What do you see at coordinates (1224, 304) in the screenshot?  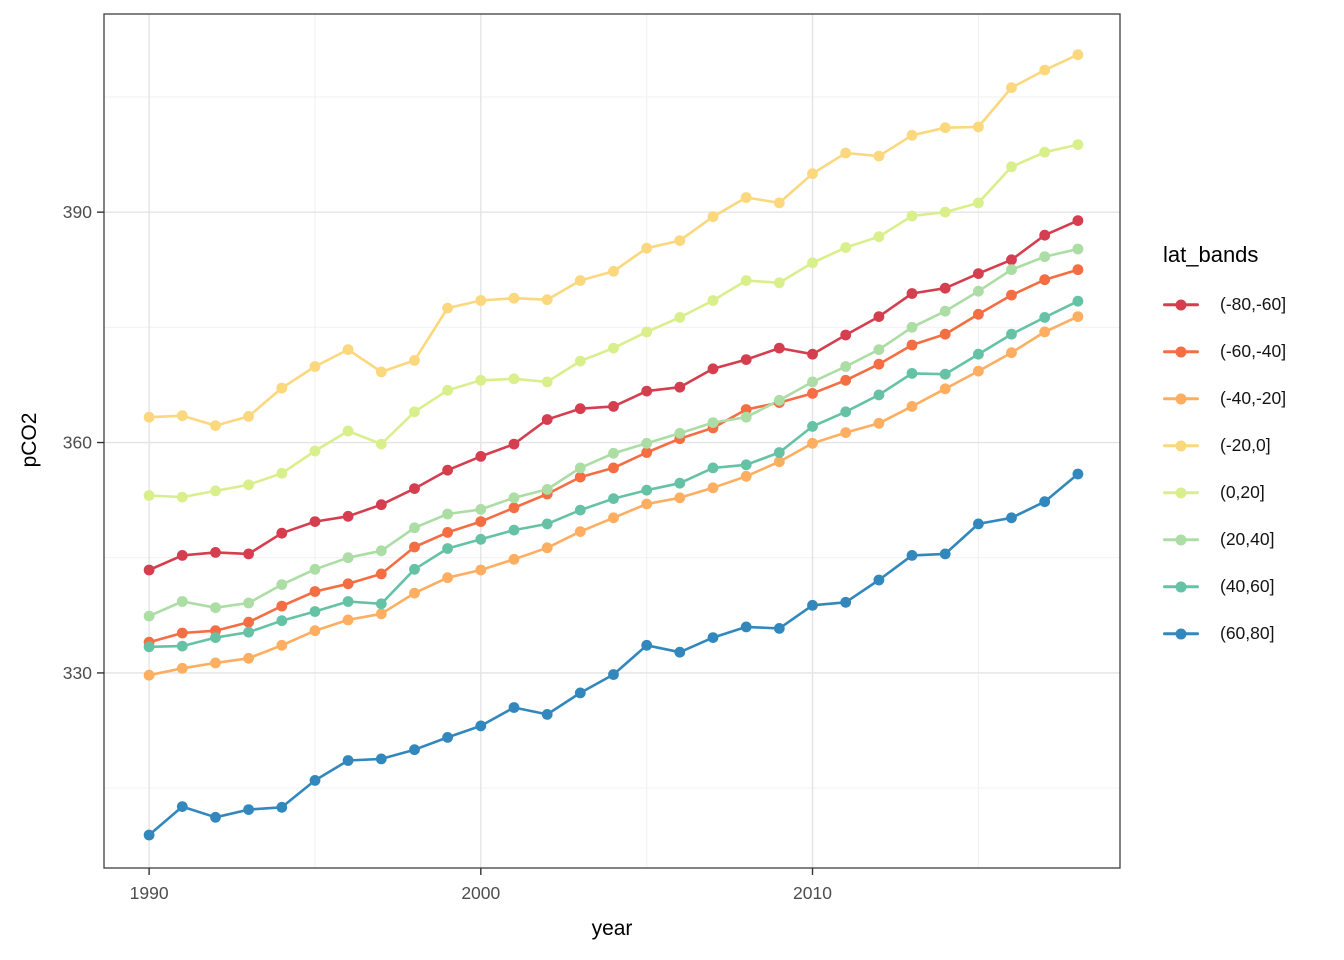 I see `legend-item-neg80-neg60: (-80,-60]` at bounding box center [1224, 304].